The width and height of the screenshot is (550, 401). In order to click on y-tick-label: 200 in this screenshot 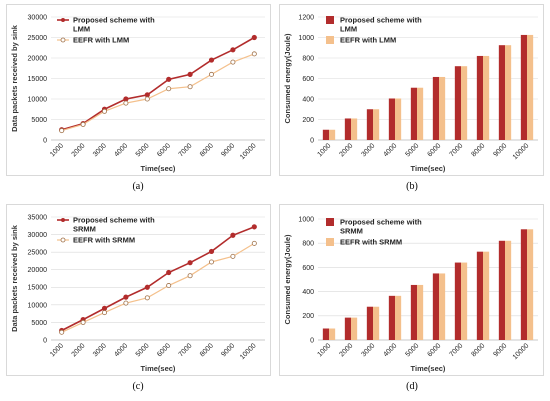, I will do `click(308, 120)`.